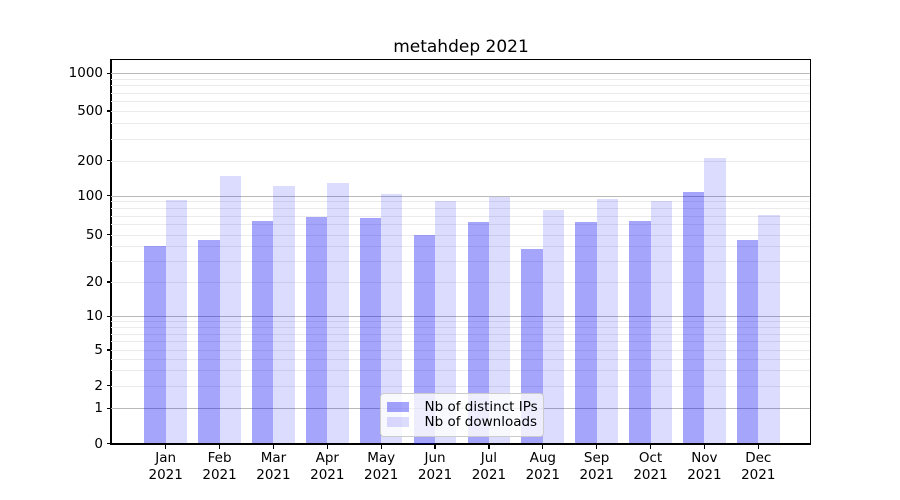 This screenshot has height=500, width=900. What do you see at coordinates (94, 282) in the screenshot?
I see `y-tick-label: 20` at bounding box center [94, 282].